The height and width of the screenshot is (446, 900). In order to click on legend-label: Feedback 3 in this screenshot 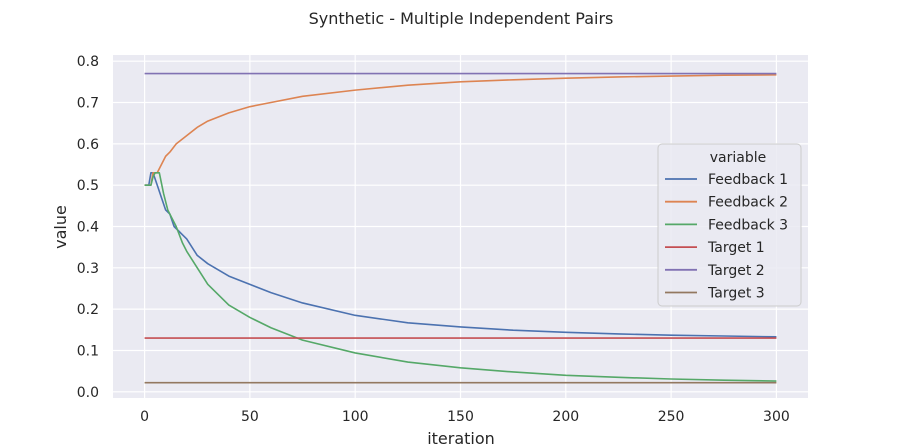, I will do `click(748, 225)`.